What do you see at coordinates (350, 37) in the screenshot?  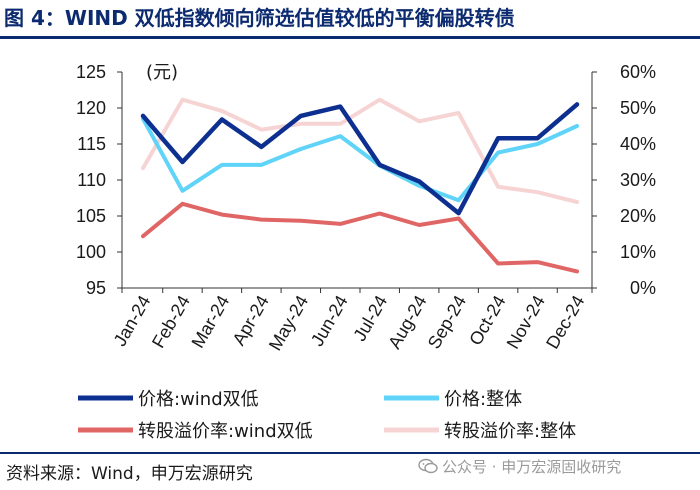 I see `title-rule` at bounding box center [350, 37].